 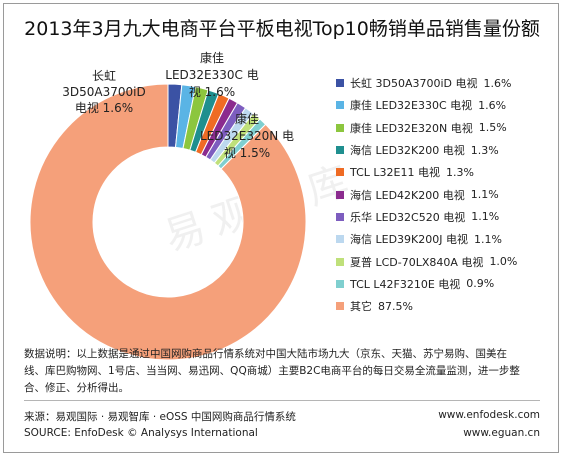 I want to click on legend-item: 其它 87.5%, so click(x=447, y=306).